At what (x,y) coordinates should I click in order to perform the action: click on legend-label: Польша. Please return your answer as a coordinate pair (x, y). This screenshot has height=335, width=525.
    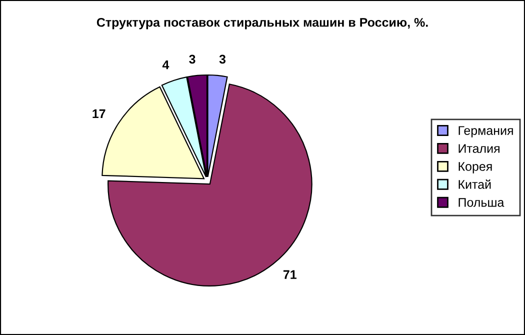
    Looking at the image, I should click on (481, 202).